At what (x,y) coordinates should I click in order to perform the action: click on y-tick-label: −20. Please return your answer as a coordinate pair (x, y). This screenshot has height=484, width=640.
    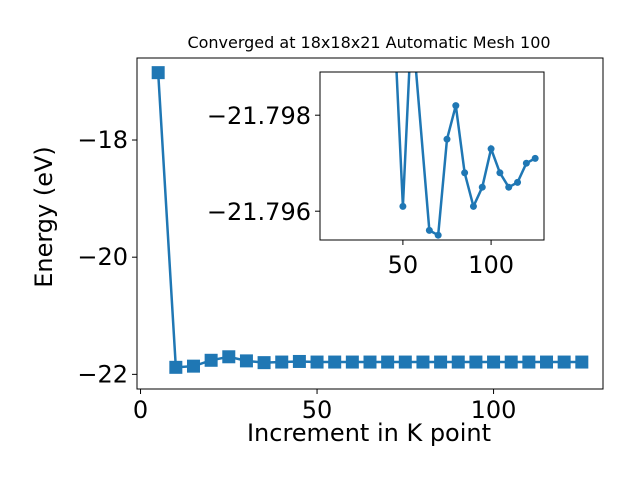
    Looking at the image, I should click on (102, 257).